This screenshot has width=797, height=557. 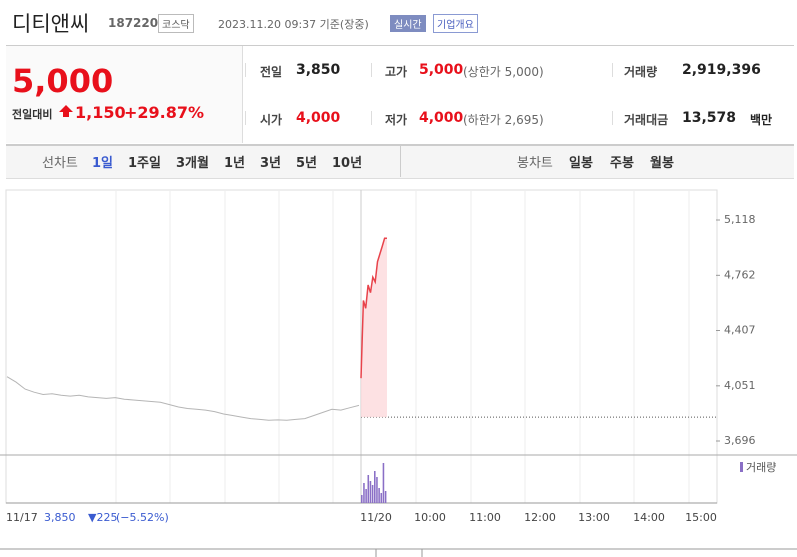 What do you see at coordinates (318, 70) in the screenshot?
I see `cell-value: 3,850` at bounding box center [318, 70].